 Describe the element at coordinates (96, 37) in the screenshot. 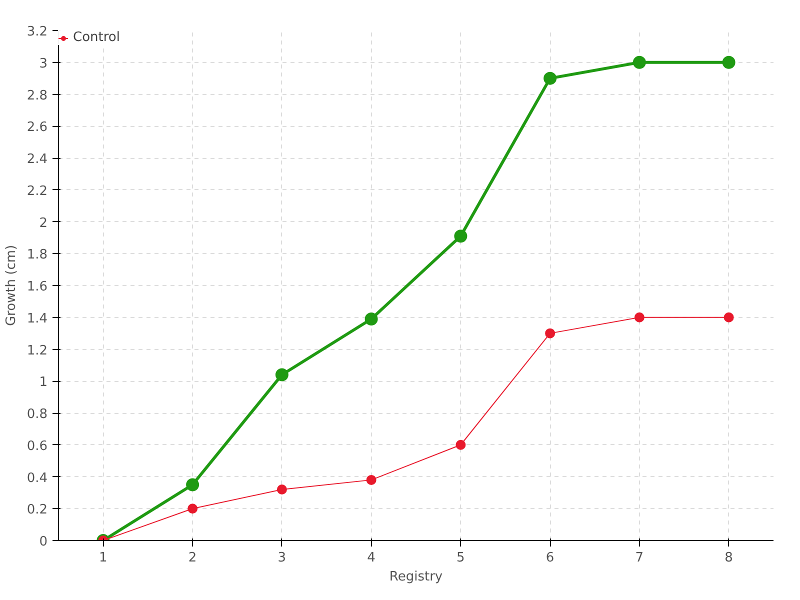

I see `legend-label: Control` at that location.